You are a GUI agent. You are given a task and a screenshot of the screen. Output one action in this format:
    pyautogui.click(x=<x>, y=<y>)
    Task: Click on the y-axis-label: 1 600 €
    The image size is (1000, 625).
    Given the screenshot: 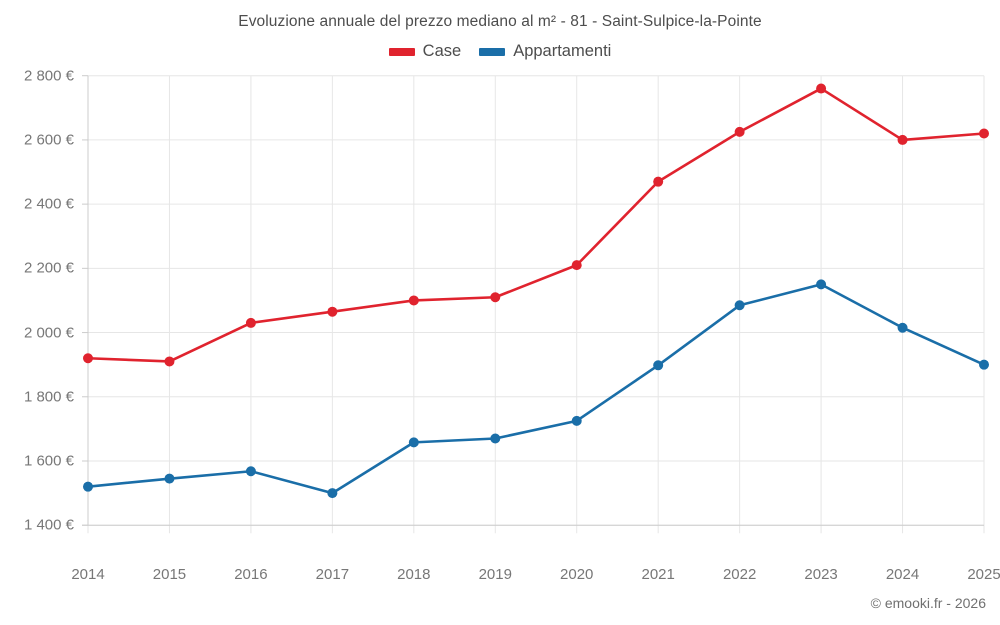 What is the action you would take?
    pyautogui.click(x=48, y=461)
    